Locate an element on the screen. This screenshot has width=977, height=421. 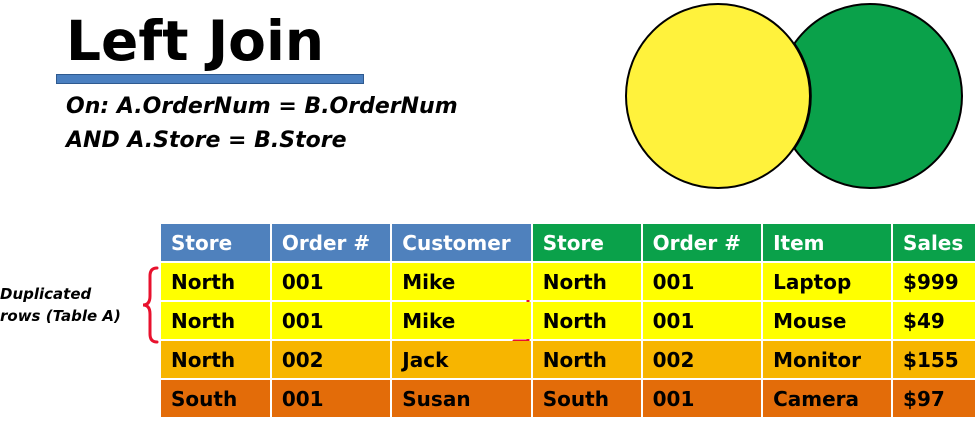
table-row: North 001 Mike North 001 Laptop $999 is located at coordinates (568, 281).